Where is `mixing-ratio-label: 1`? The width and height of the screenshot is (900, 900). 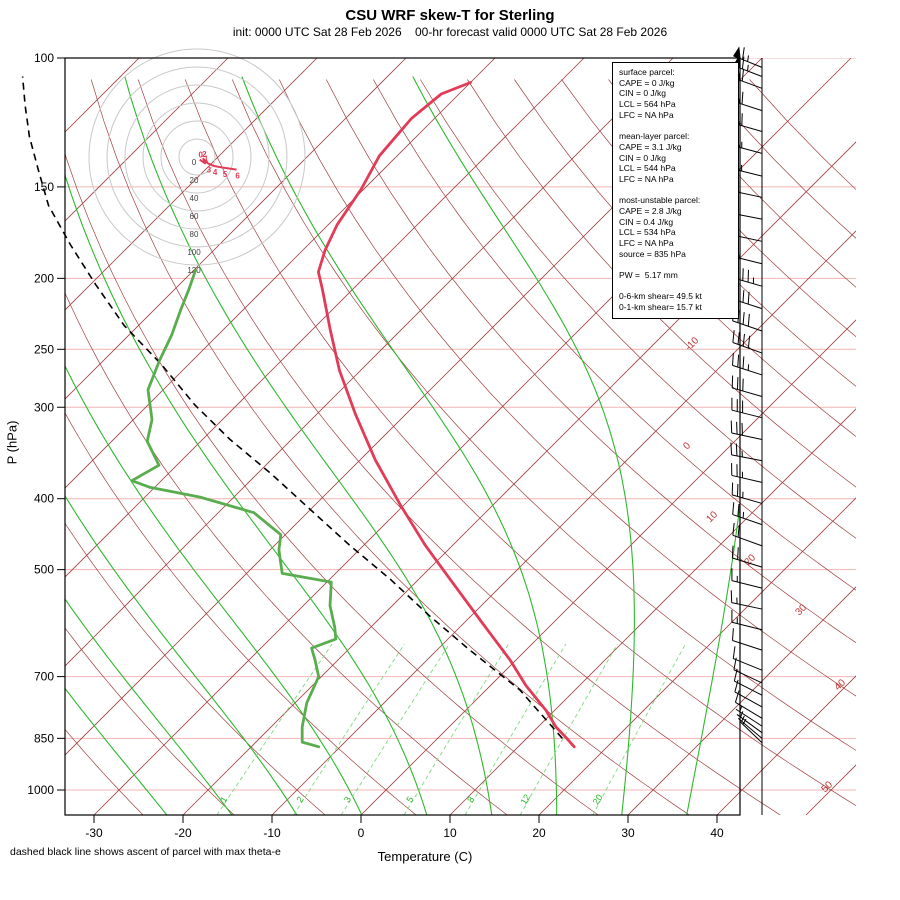 mixing-ratio-label: 1 is located at coordinates (223, 800).